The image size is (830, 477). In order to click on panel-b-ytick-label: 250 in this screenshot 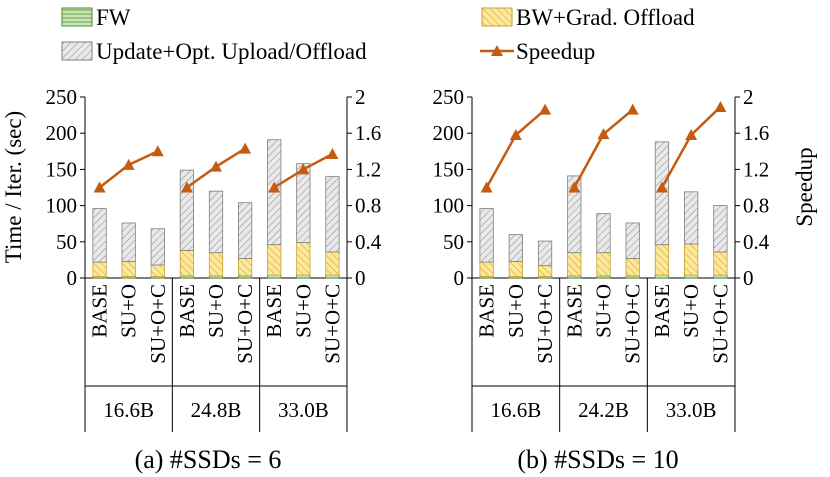, I will do `click(449, 97)`.